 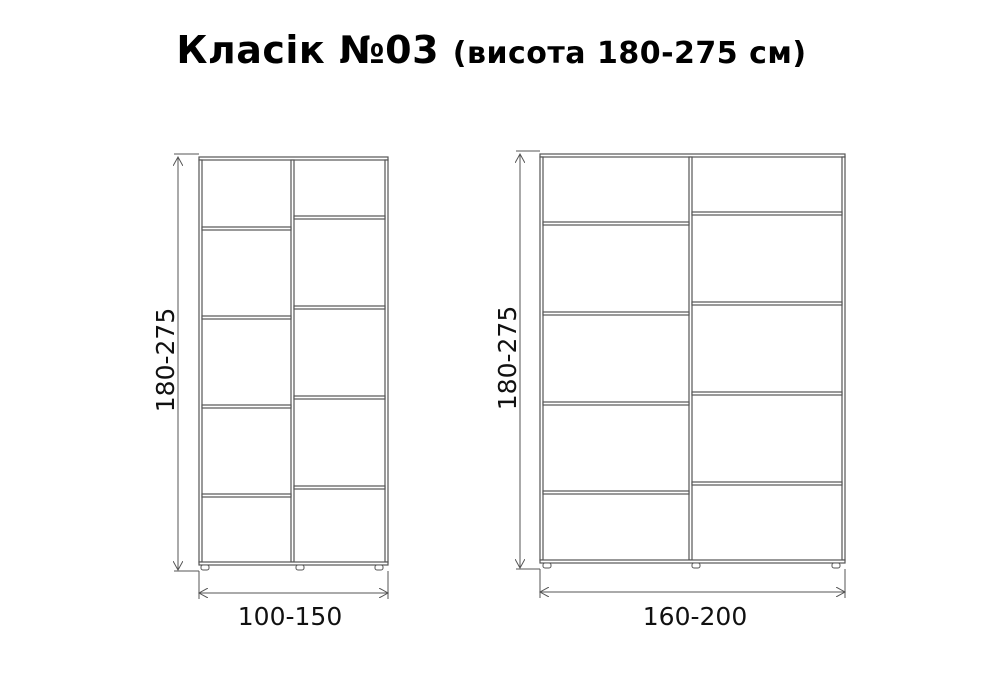 I want to click on title-sub: (висота 180-275 см), so click(x=629, y=53).